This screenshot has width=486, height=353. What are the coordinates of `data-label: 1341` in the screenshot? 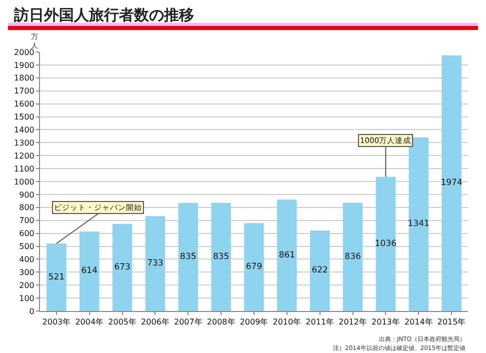 It's located at (419, 224).